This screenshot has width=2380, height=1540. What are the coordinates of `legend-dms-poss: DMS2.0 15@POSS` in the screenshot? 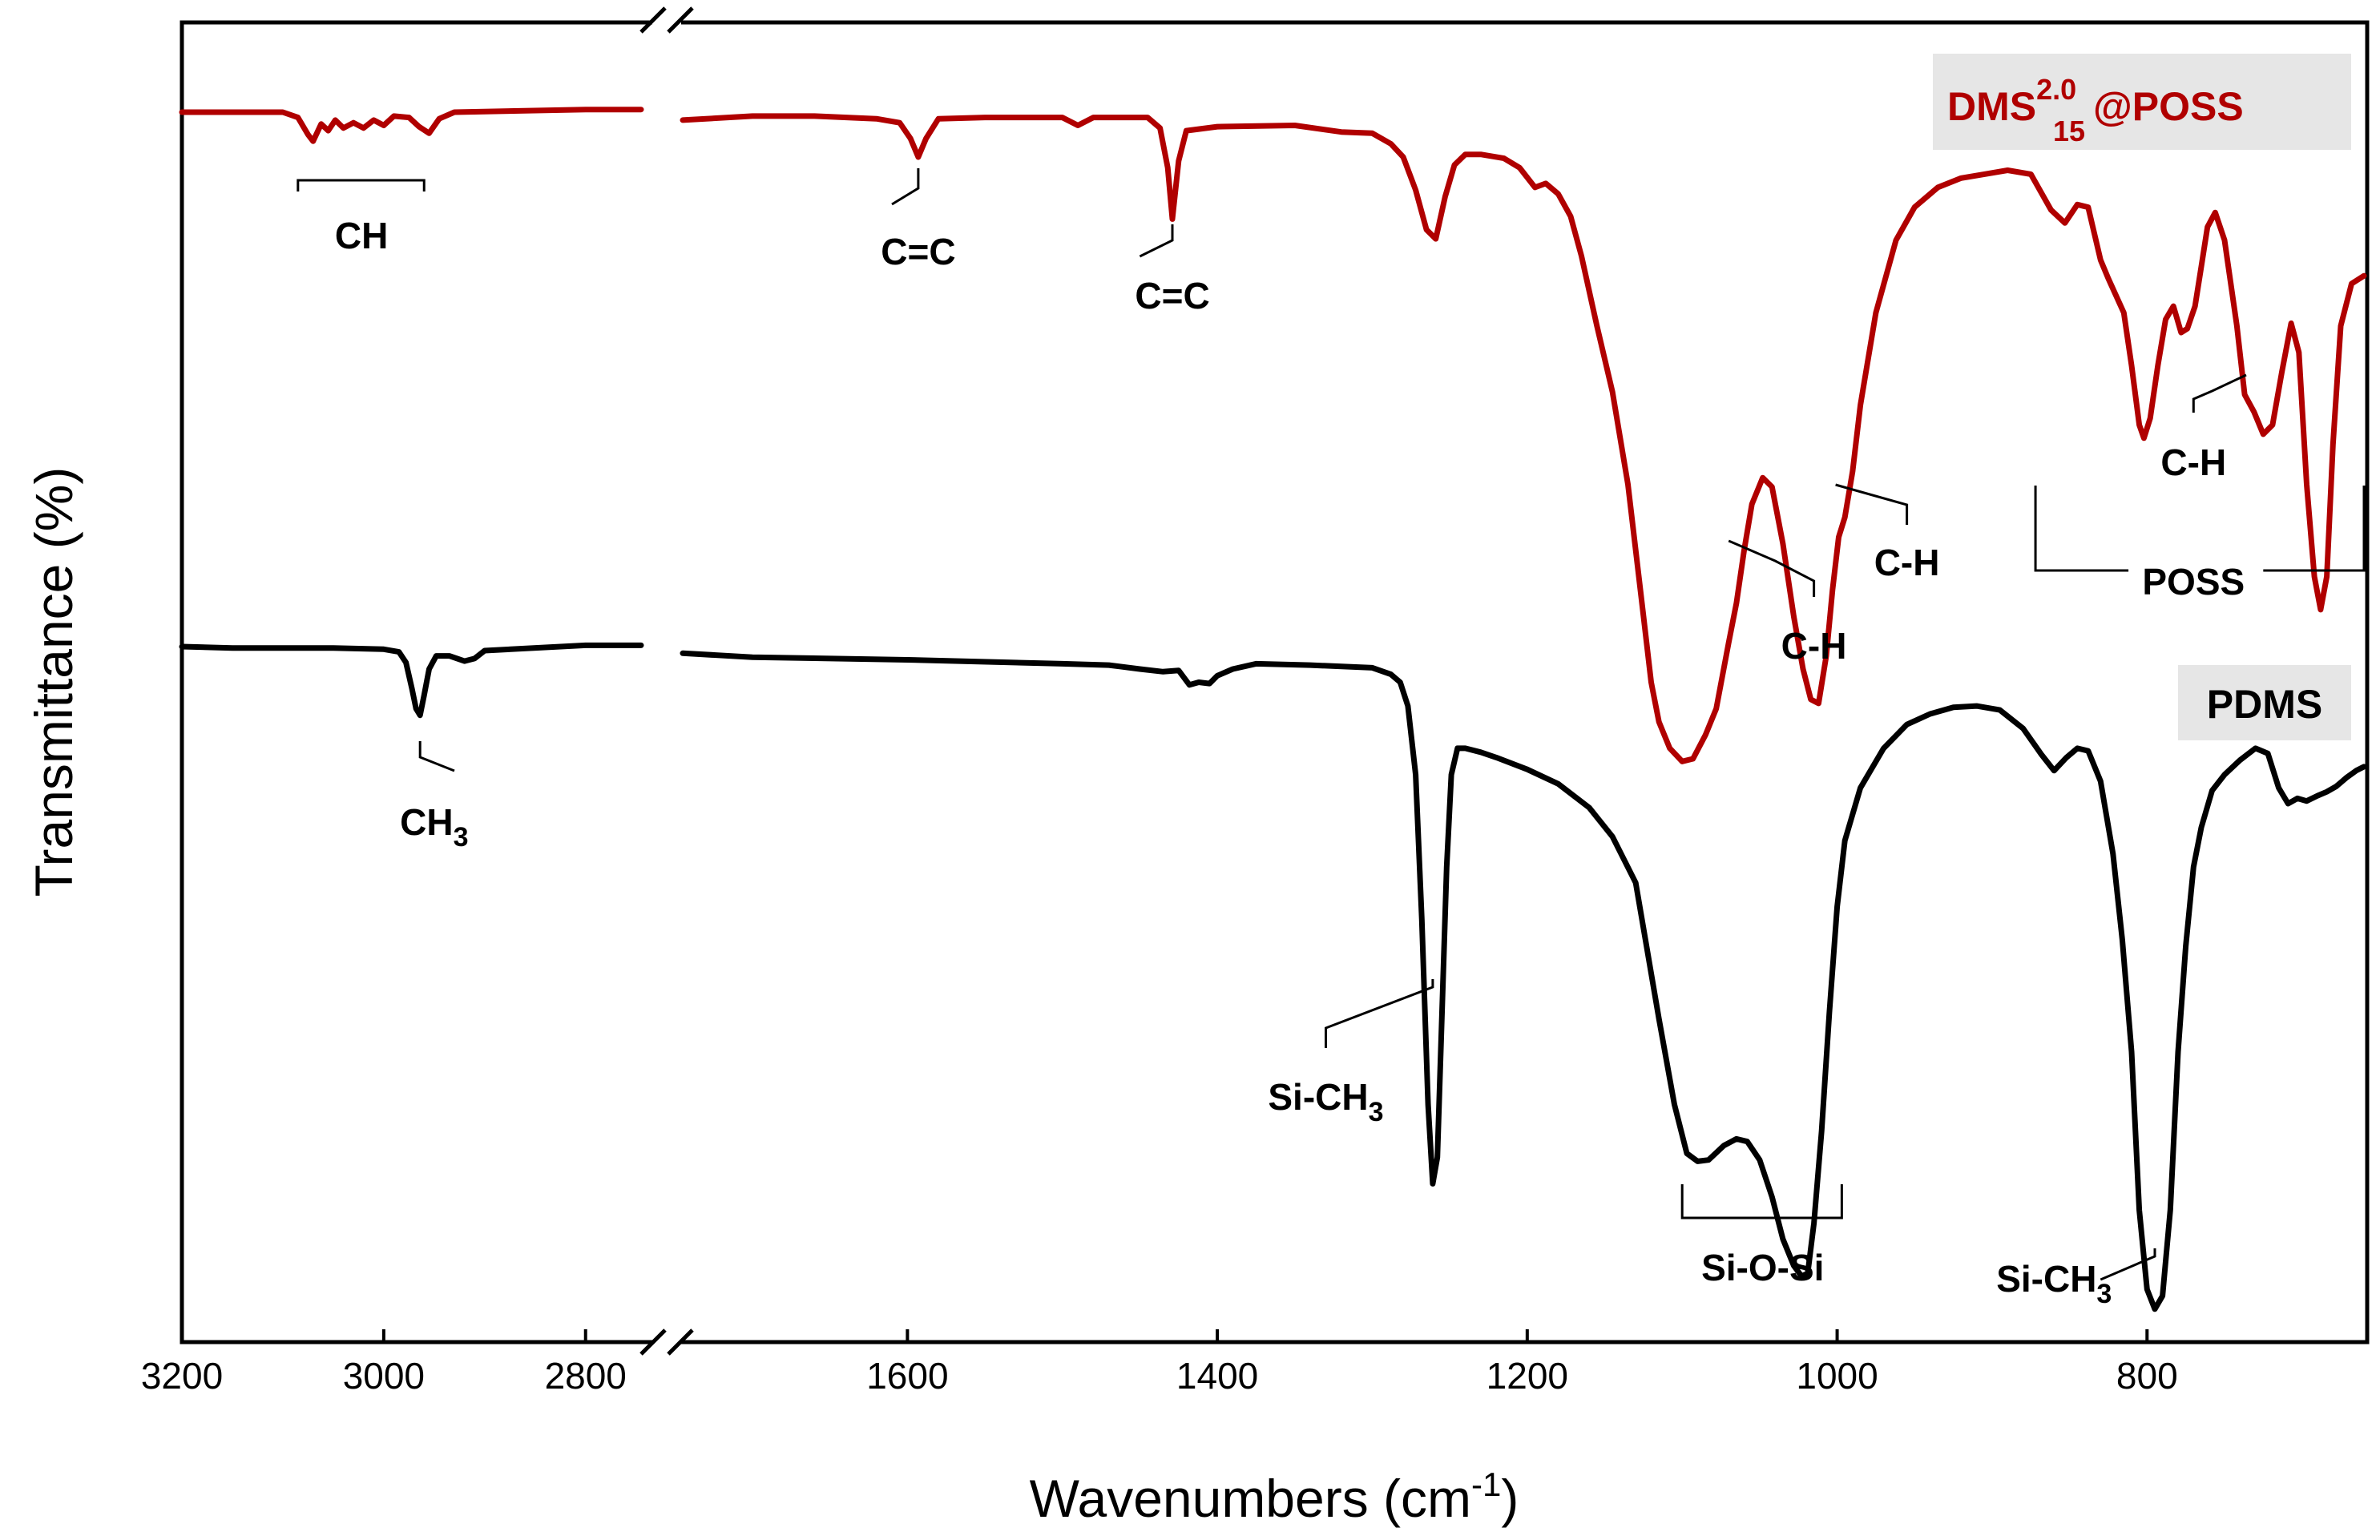 It's located at (2142, 102).